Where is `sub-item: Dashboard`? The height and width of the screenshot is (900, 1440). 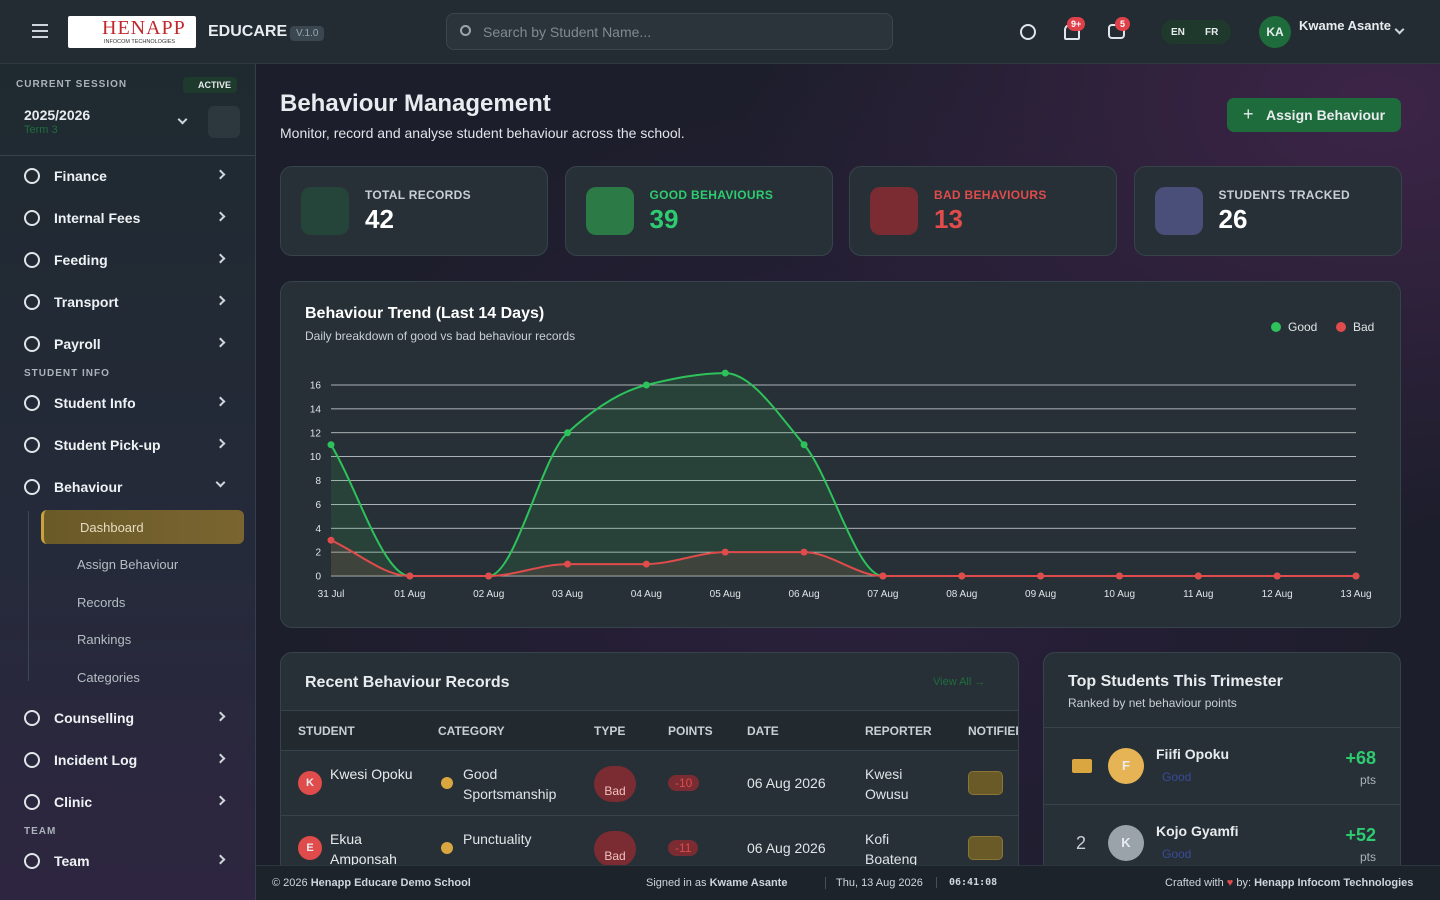
sub-item: Dashboard is located at coordinates (142, 527).